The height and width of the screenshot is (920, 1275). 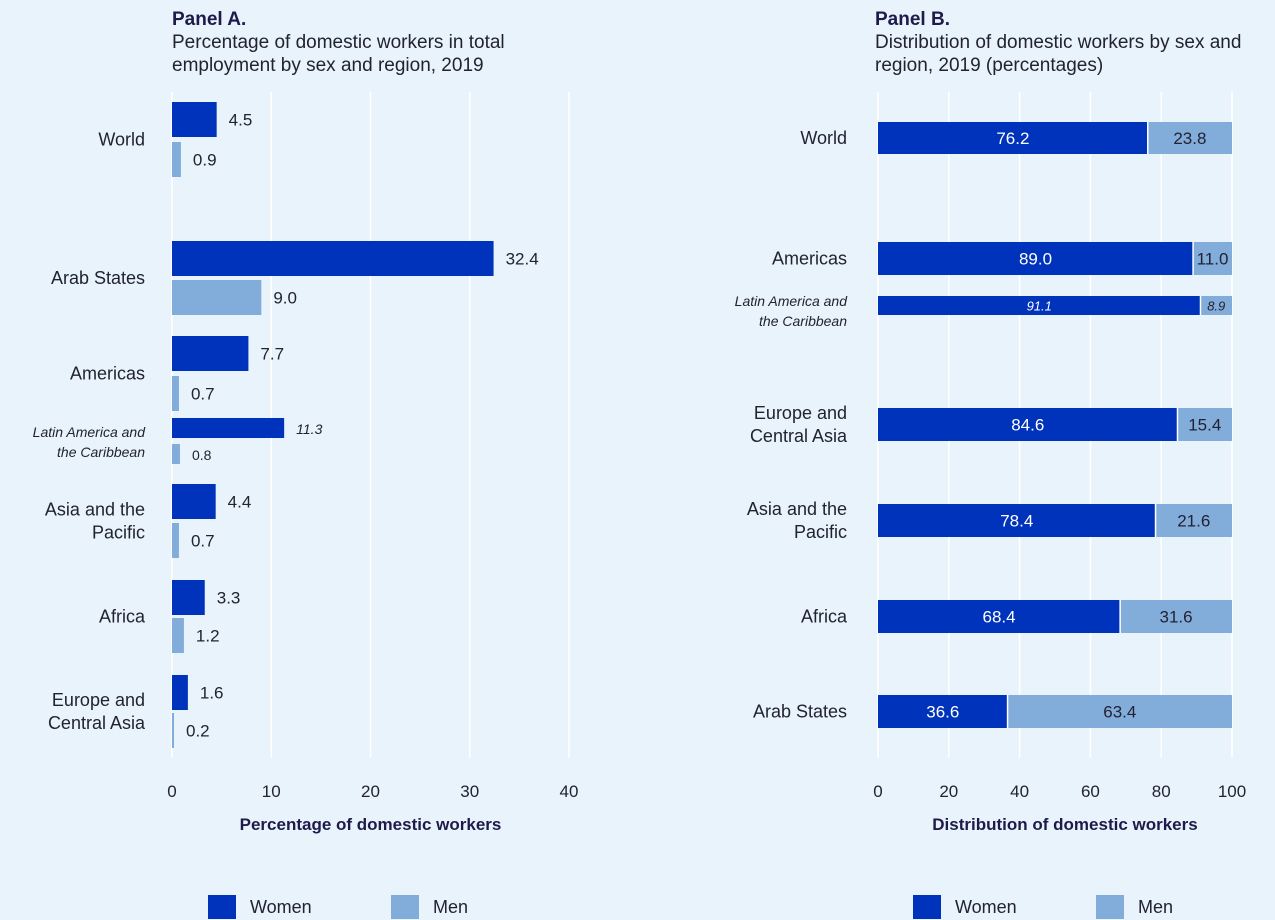 What do you see at coordinates (272, 354) in the screenshot?
I see `data-label-women: 7.7` at bounding box center [272, 354].